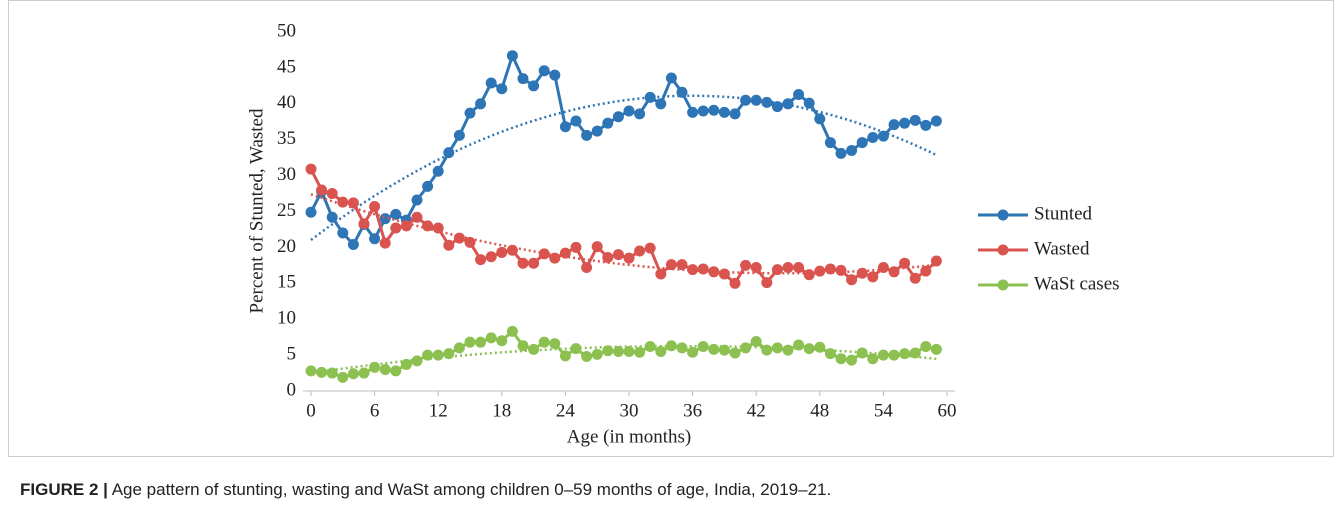 This screenshot has width=1342, height=511. Describe the element at coordinates (64, 489) in the screenshot. I see `caption-label: FIGURE 2 |` at that location.